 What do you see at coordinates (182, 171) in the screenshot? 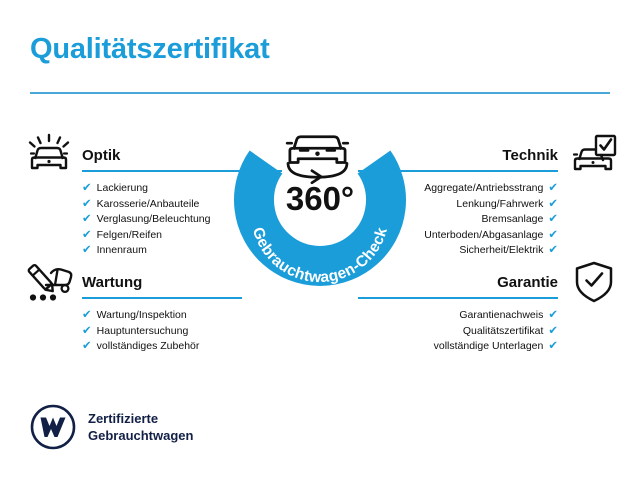
I see `section-divider-optik` at bounding box center [182, 171].